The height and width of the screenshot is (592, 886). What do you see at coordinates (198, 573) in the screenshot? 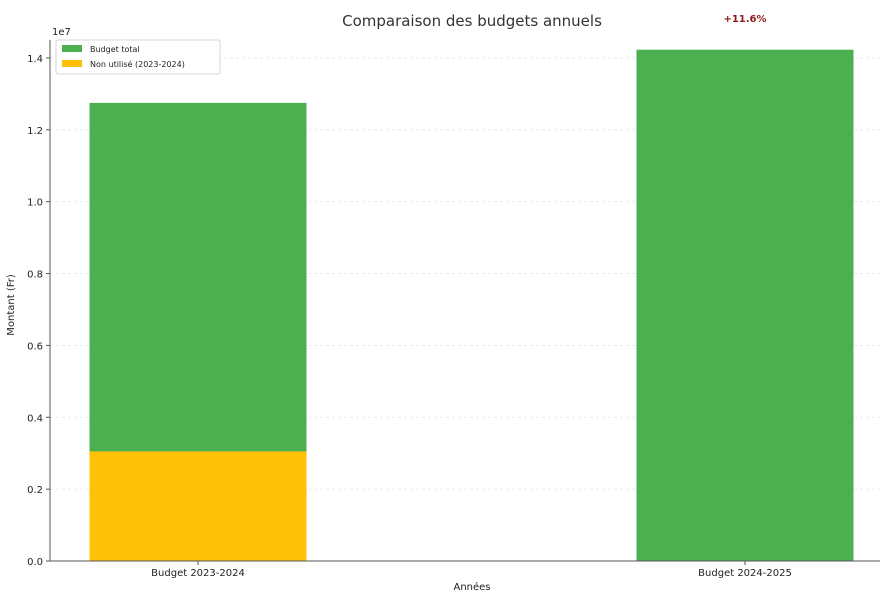
I see `x-tick-label-0: Budget 2023-2024` at bounding box center [198, 573].